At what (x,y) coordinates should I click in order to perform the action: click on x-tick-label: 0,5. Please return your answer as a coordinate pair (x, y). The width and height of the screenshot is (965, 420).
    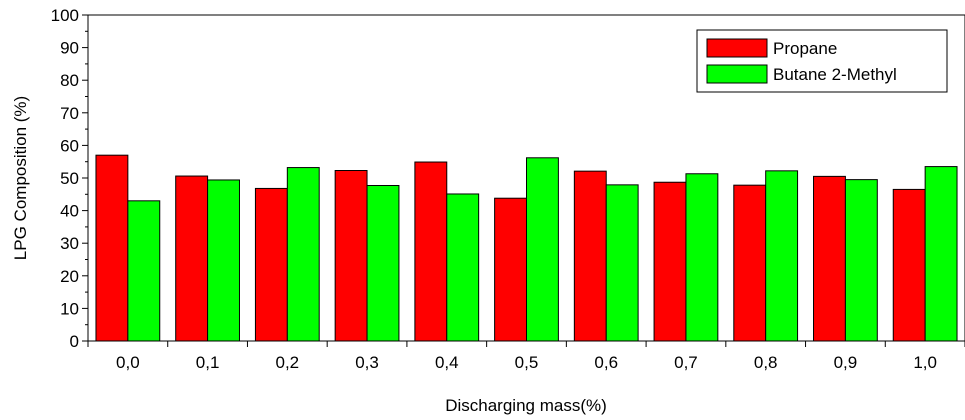
    Looking at the image, I should click on (527, 362).